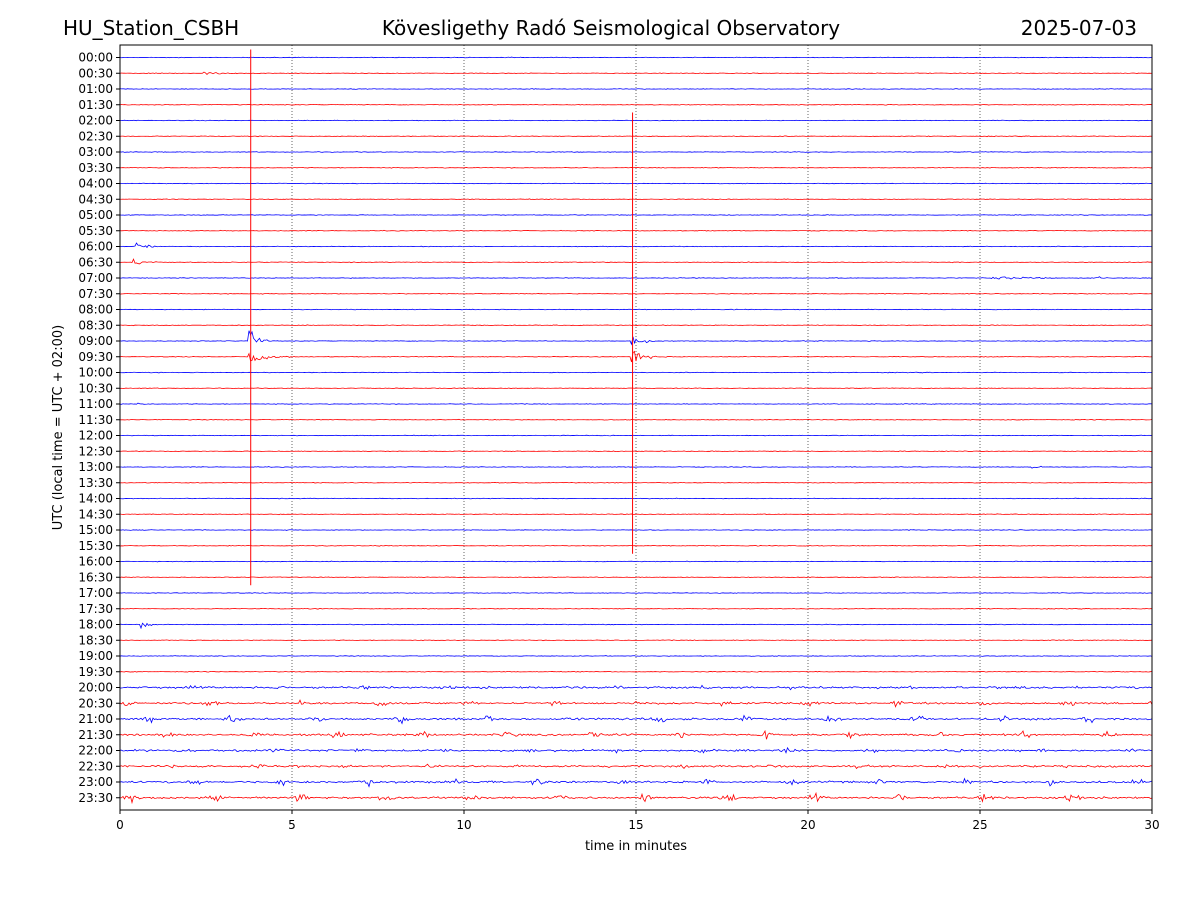 The height and width of the screenshot is (900, 1200). I want to click on x-axis-ticks: 0 5 10 15 20 25 30, so click(638, 821).